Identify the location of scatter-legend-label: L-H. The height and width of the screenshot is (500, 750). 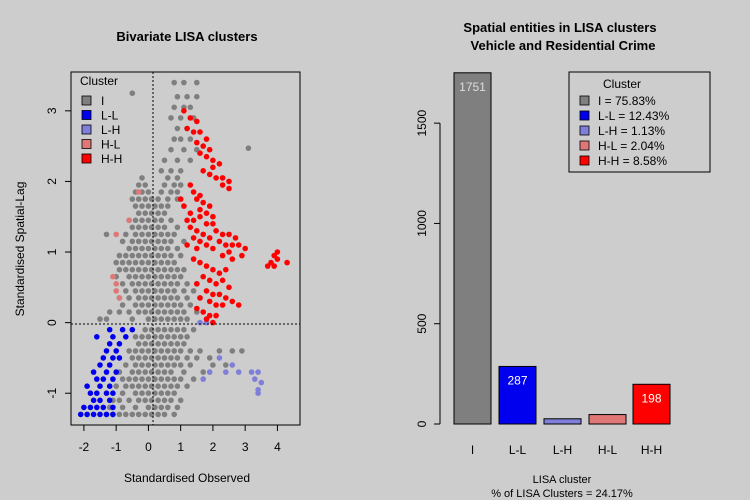
(110, 130).